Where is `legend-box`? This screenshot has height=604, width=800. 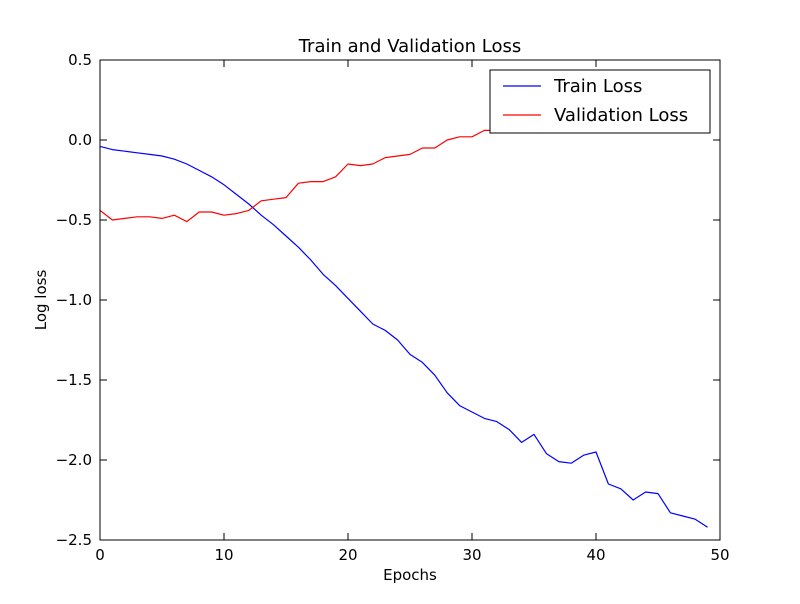 legend-box is located at coordinates (600, 101).